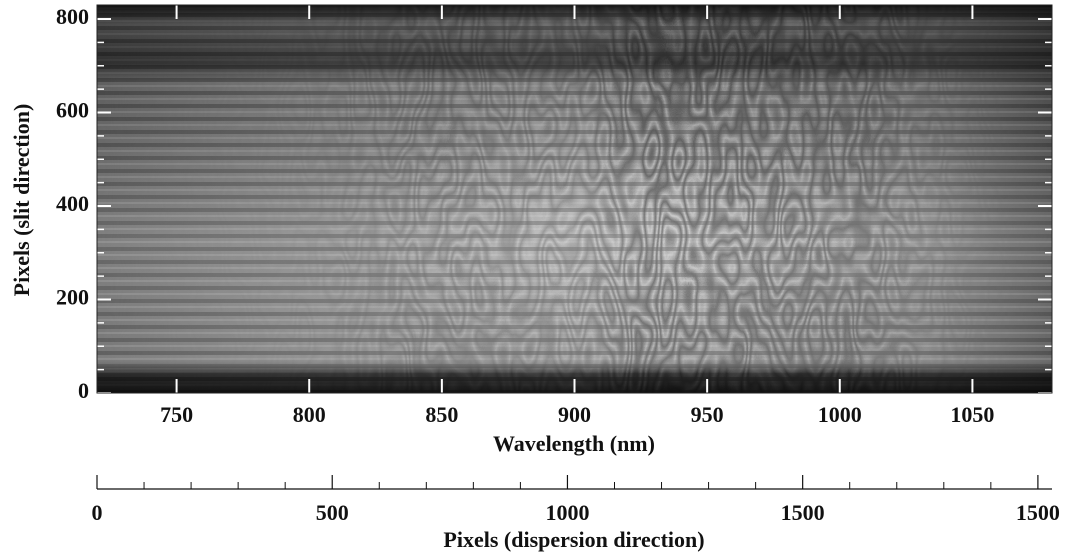 This screenshot has width=1070, height=556. What do you see at coordinates (573, 539) in the screenshot?
I see `x2-axis-label: Pixels (dispersion direction)` at bounding box center [573, 539].